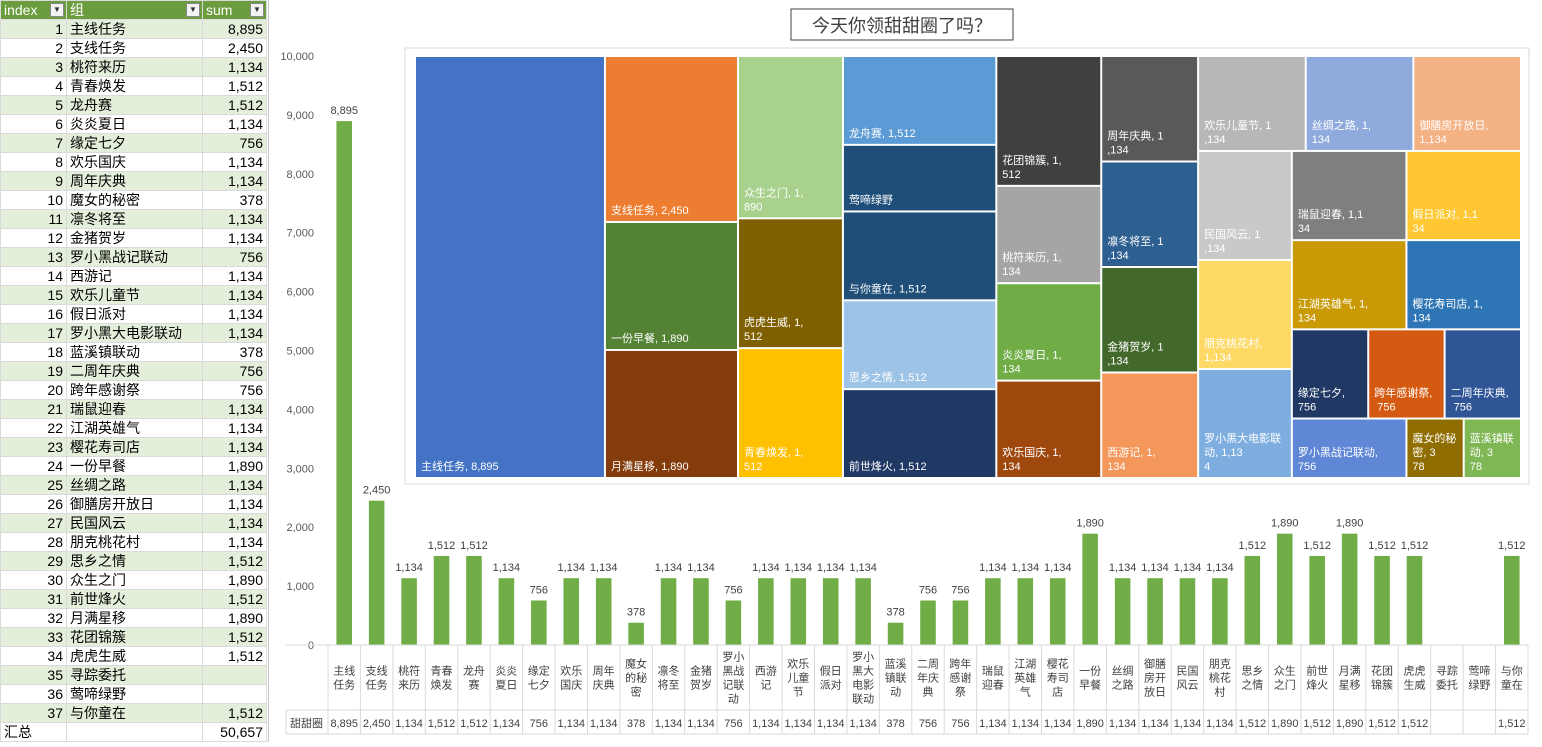  I want to click on row-index-cell: 1, so click(33, 29).